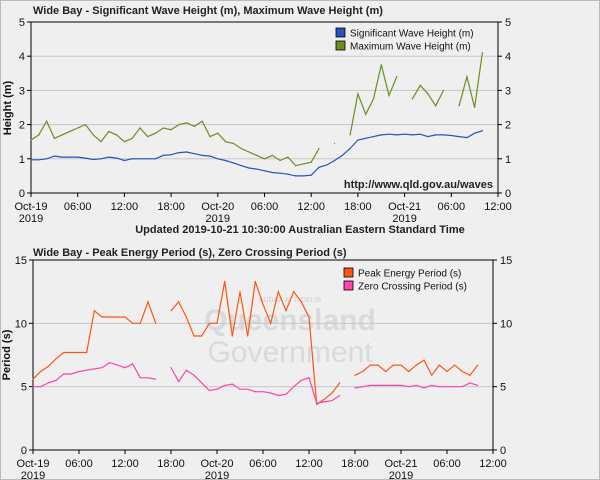 This screenshot has height=480, width=600. I want to click on y-tick-label: 2, so click(22, 126).